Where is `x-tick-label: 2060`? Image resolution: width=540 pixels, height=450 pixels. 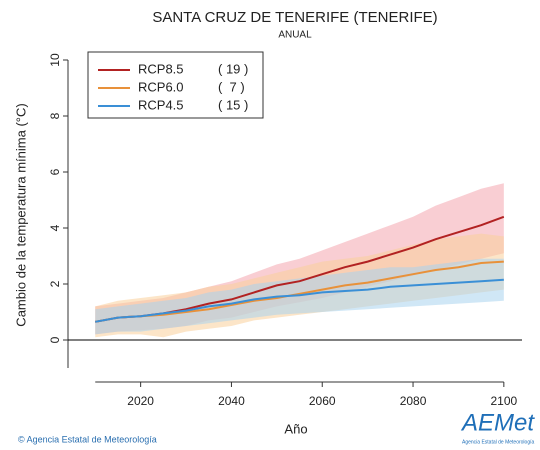
x-tick-label: 2060 is located at coordinates (322, 401).